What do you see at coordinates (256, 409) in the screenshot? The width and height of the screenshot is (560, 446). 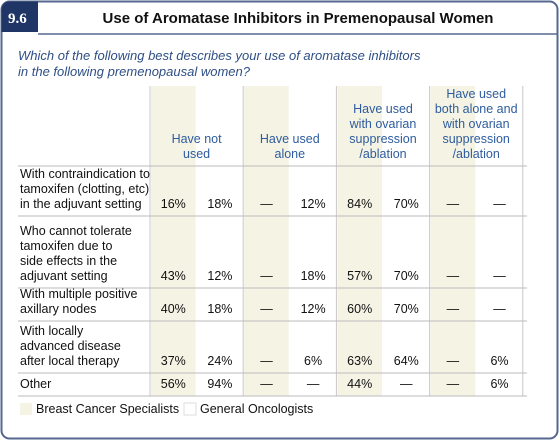 I see `legend-label: General Oncologists` at bounding box center [256, 409].